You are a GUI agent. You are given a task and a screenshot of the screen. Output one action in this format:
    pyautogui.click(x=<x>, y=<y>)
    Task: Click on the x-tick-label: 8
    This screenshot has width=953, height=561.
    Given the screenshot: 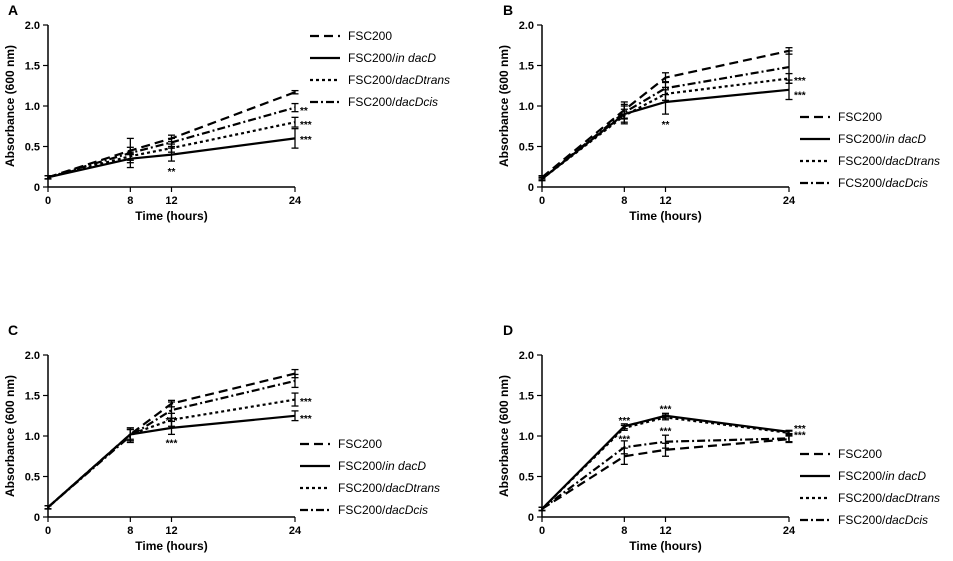 What is the action you would take?
    pyautogui.click(x=624, y=531)
    